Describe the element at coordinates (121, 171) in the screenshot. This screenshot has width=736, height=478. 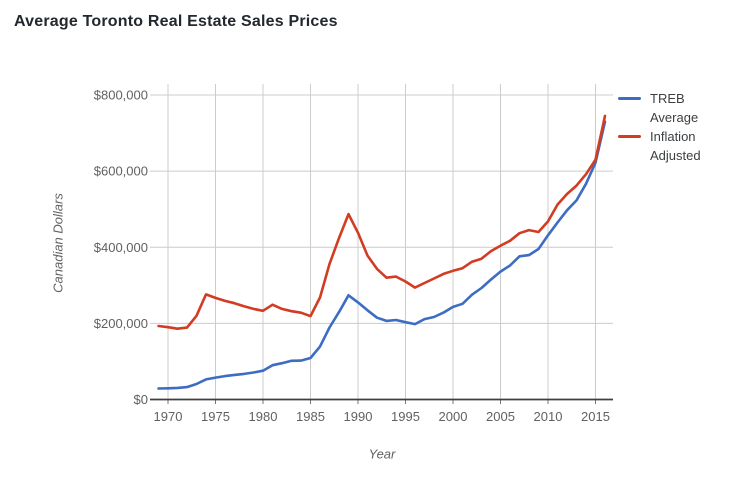
I see `y-tick-label: $600,000` at that location.